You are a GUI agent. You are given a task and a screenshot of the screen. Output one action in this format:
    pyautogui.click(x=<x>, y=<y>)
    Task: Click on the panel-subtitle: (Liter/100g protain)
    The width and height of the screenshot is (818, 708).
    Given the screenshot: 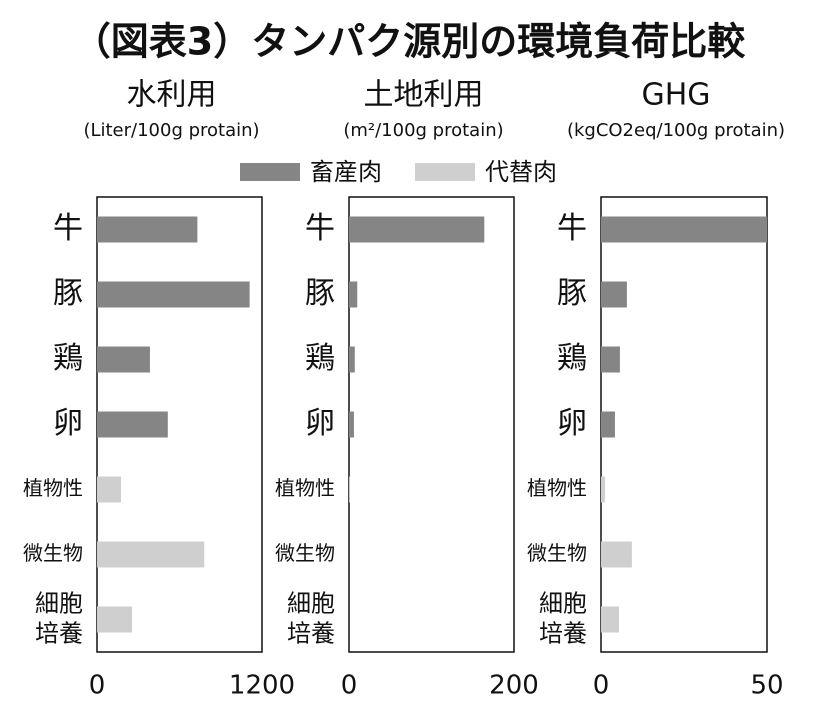 What is the action you would take?
    pyautogui.click(x=171, y=130)
    